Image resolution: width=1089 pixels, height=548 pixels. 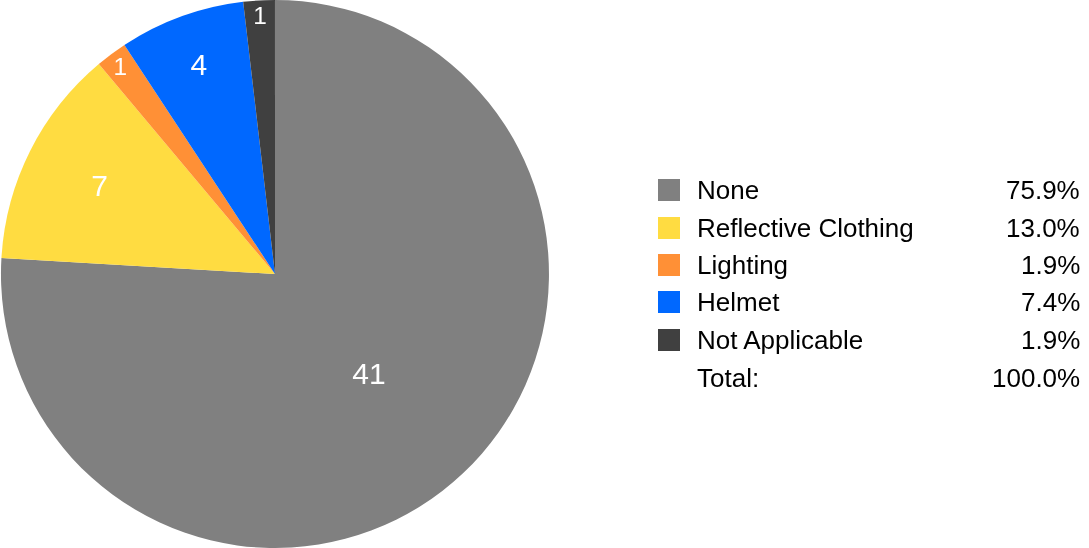 I want to click on data-label: 41, so click(x=369, y=374).